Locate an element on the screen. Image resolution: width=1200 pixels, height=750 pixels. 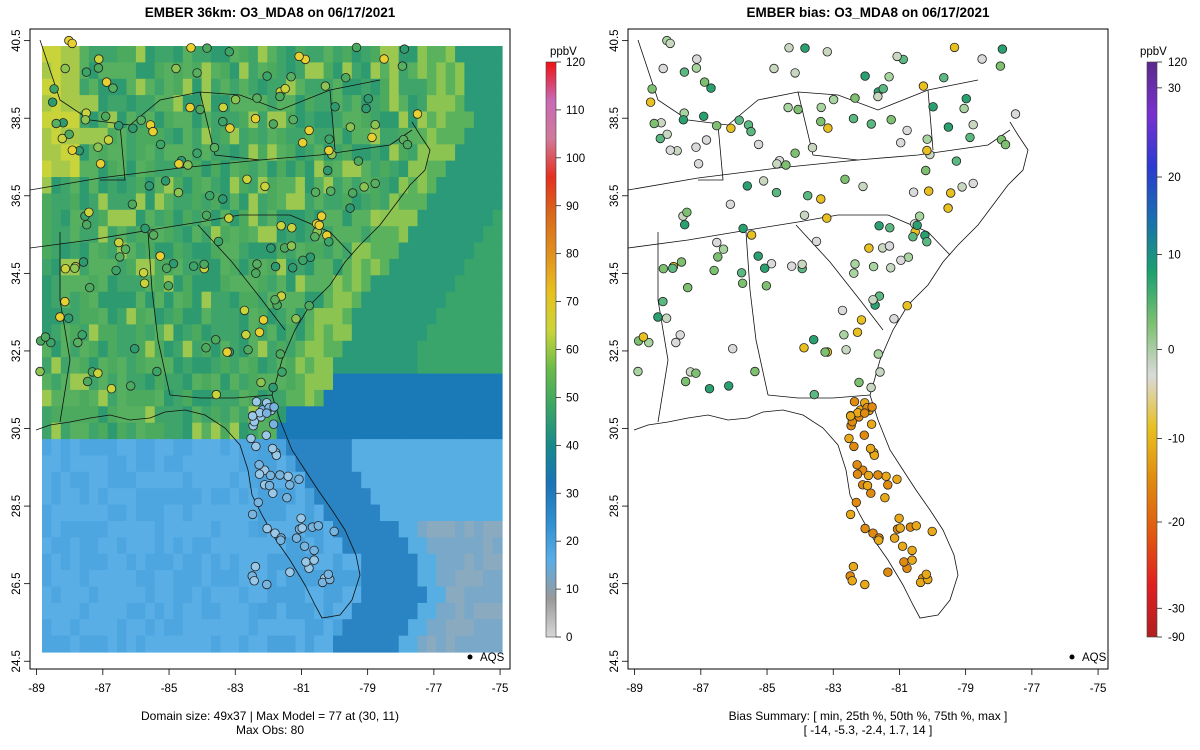
right-x-tick-label: -83 is located at coordinates (833, 689).